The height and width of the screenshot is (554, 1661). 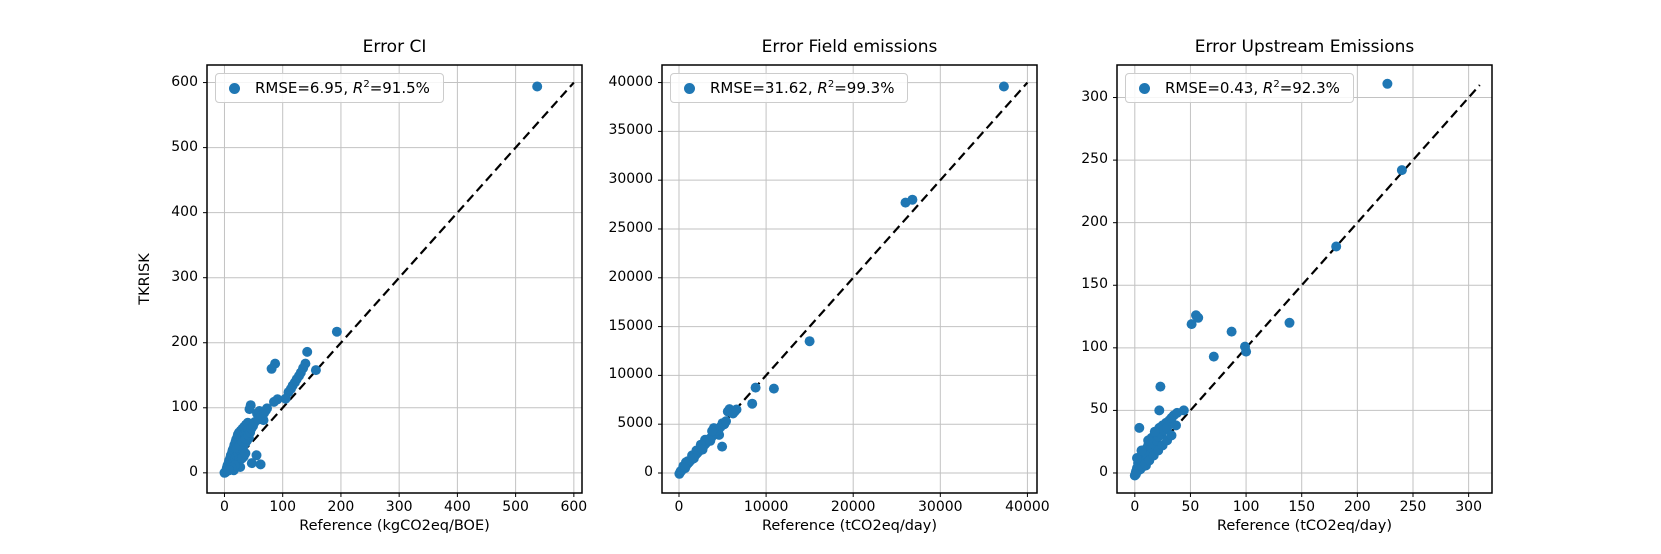 I want to click on identity-line, so click(x=1307, y=279).